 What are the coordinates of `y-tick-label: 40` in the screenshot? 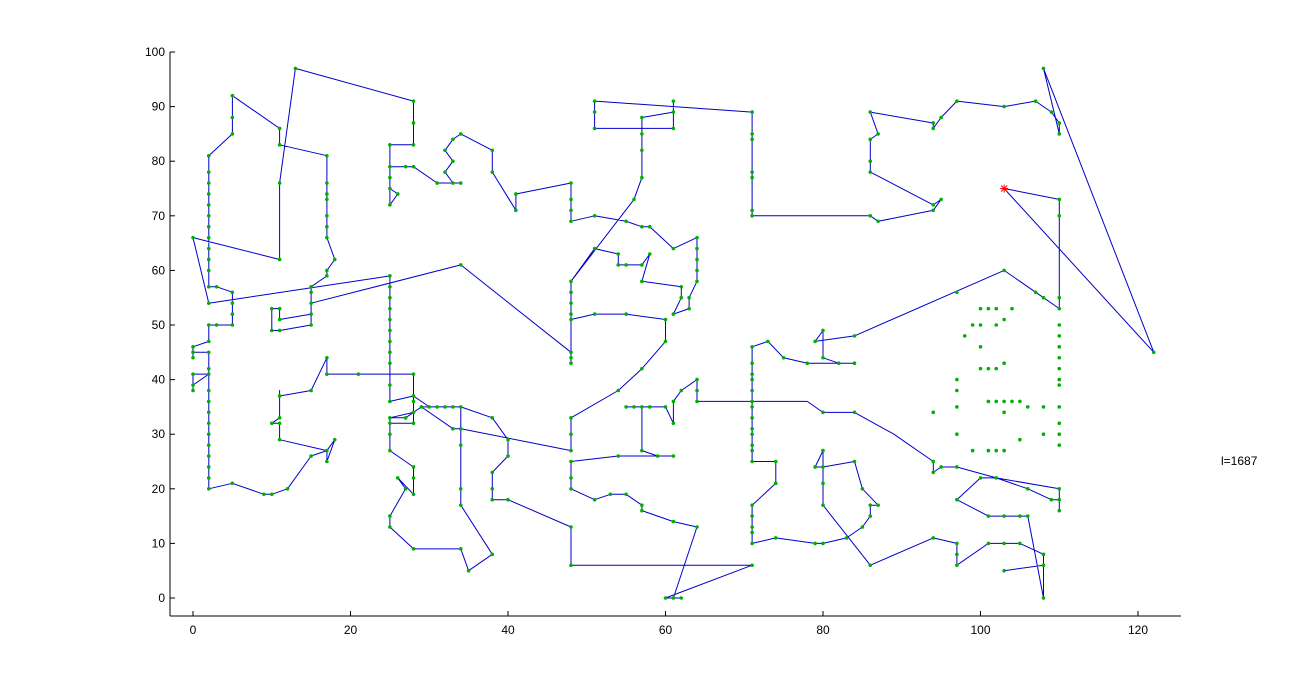 It's located at (159, 380).